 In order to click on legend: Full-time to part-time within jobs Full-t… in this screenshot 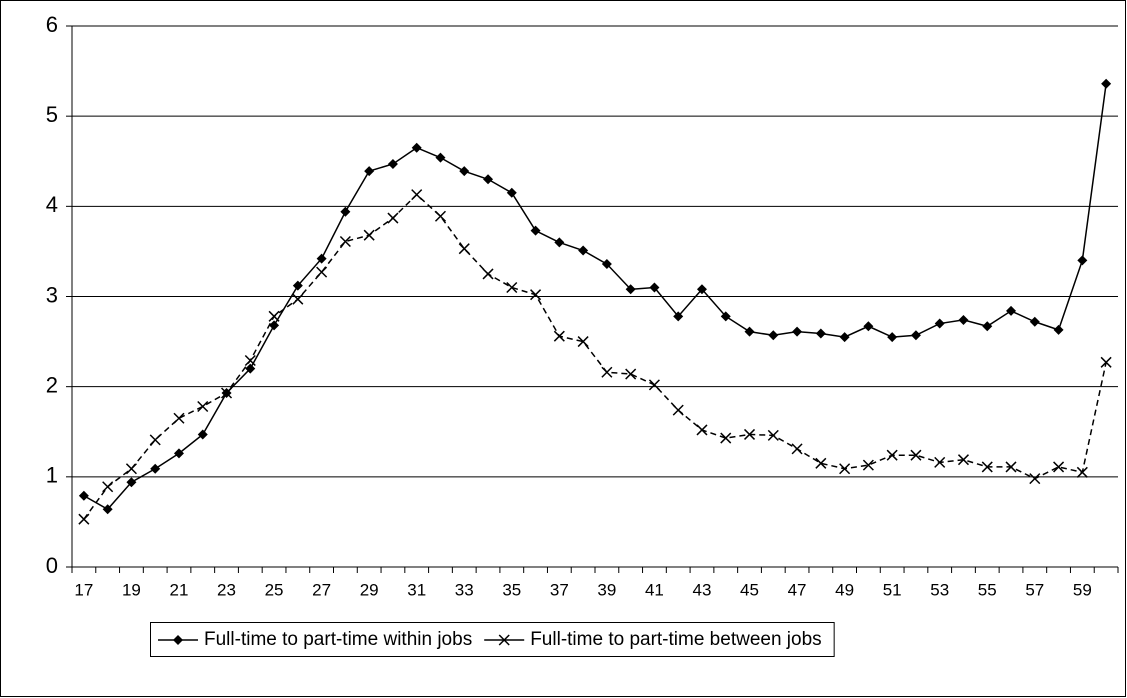, I will do `click(492, 639)`.